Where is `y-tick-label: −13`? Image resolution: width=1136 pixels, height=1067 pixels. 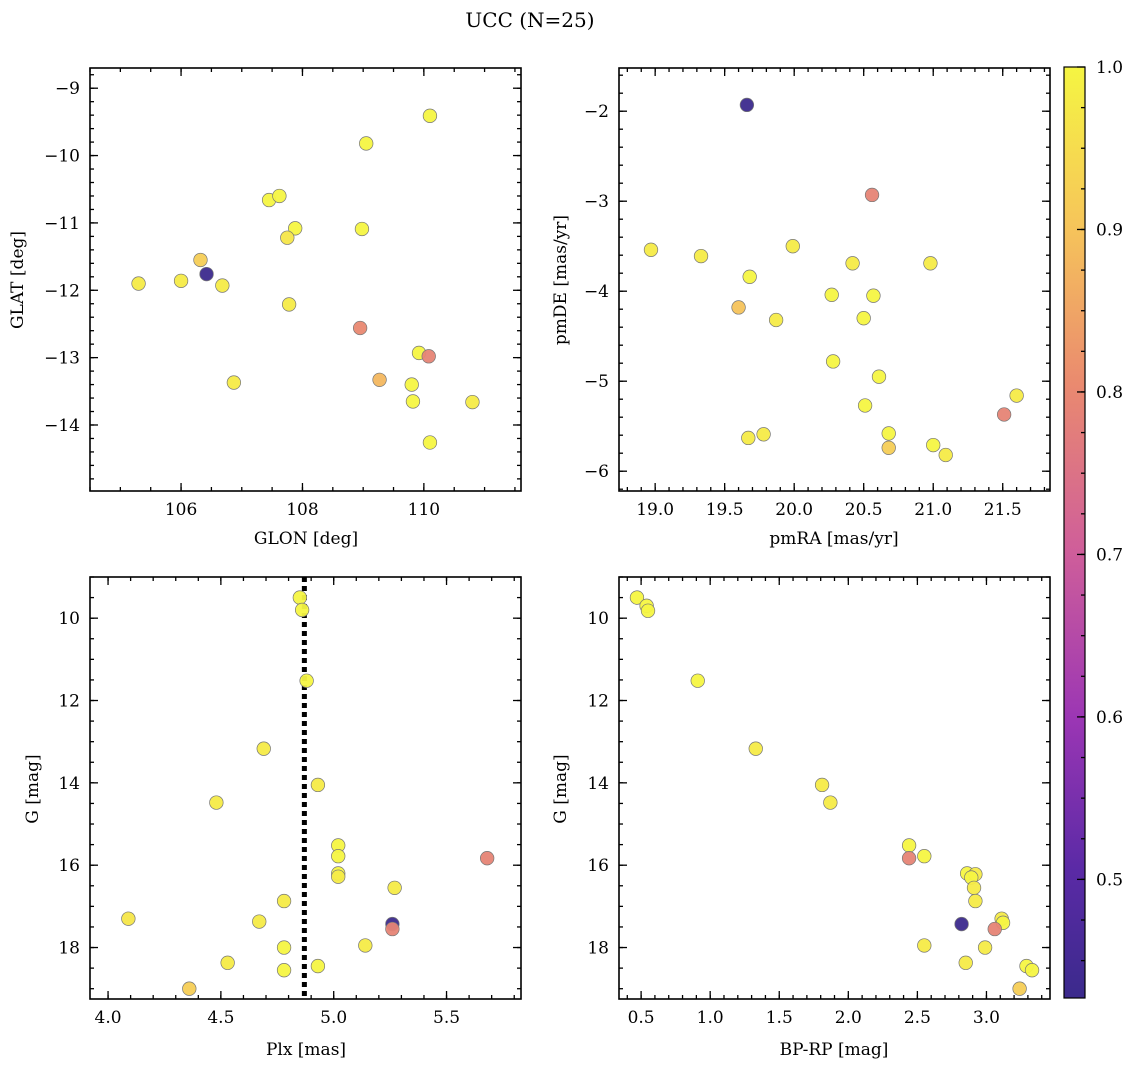
y-tick-label: −13 is located at coordinates (62, 359).